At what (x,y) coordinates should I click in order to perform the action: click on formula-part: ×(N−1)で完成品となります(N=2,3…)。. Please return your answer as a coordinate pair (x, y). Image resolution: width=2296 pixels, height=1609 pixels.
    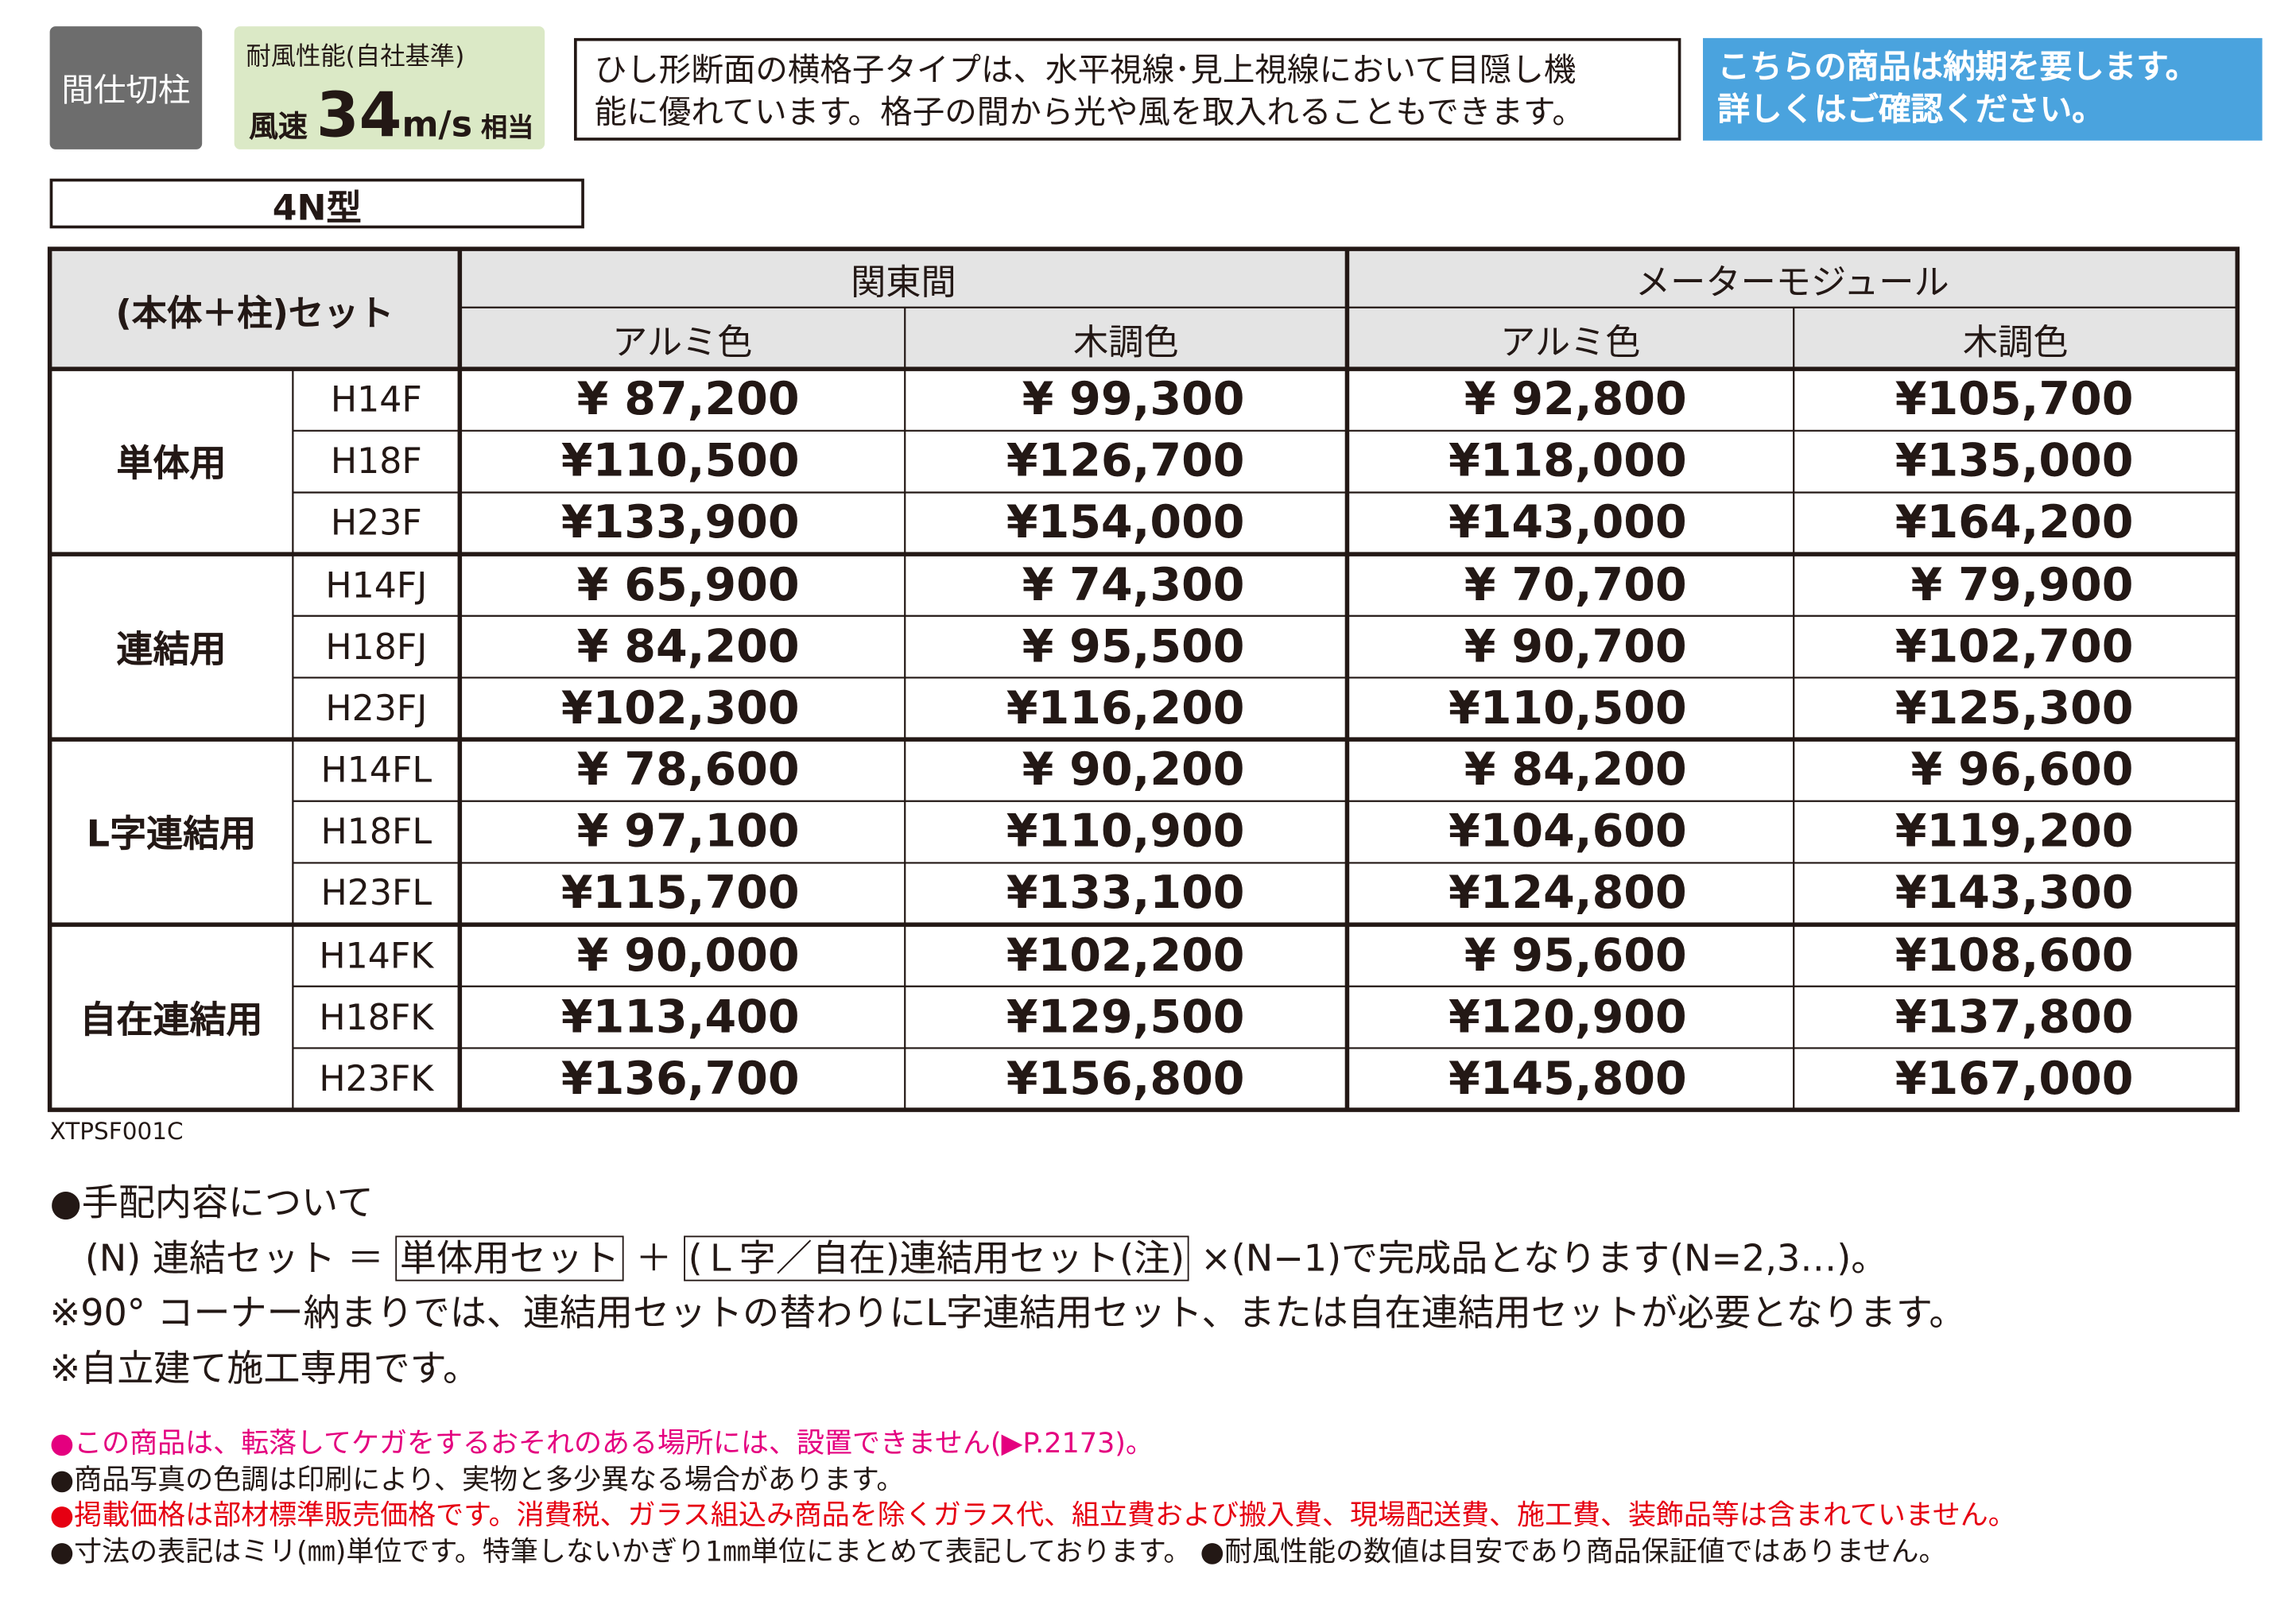
    Looking at the image, I should click on (1544, 1258).